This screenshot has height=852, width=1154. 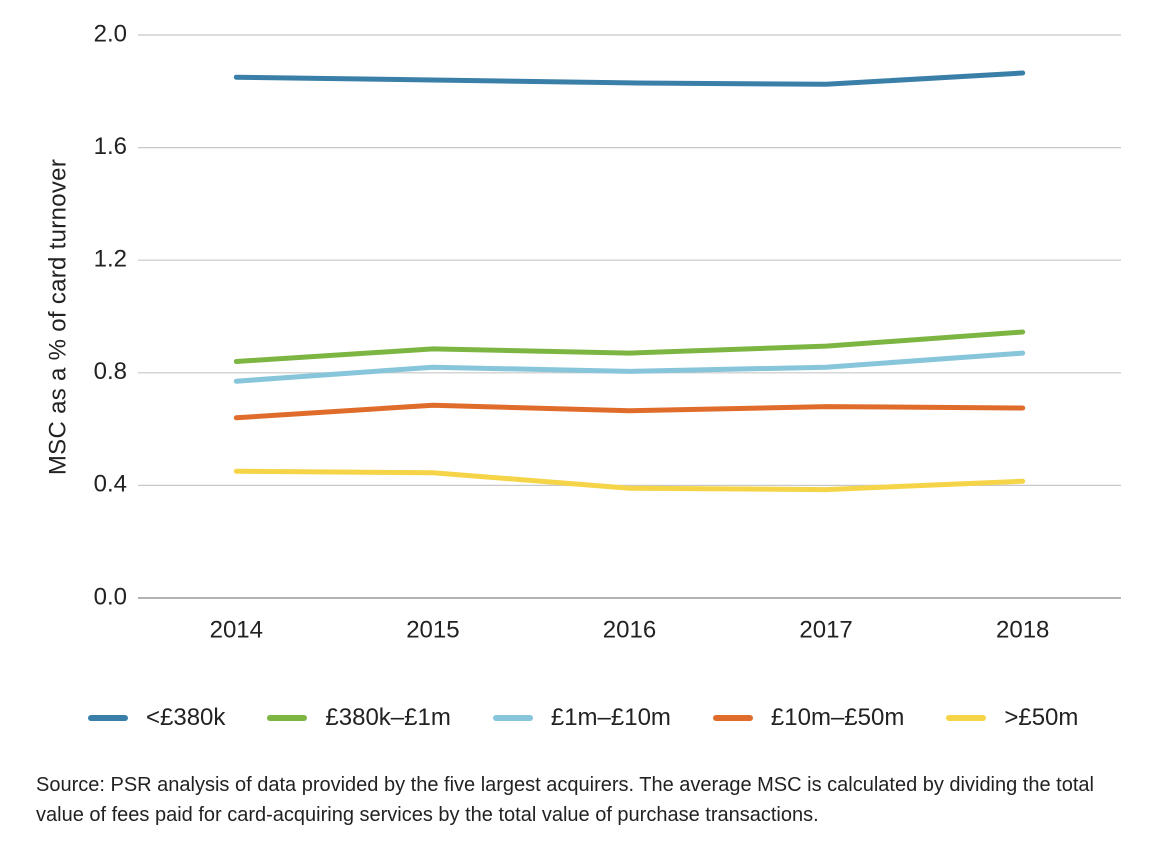 What do you see at coordinates (1041, 717) in the screenshot?
I see `legend-label: >£50m` at bounding box center [1041, 717].